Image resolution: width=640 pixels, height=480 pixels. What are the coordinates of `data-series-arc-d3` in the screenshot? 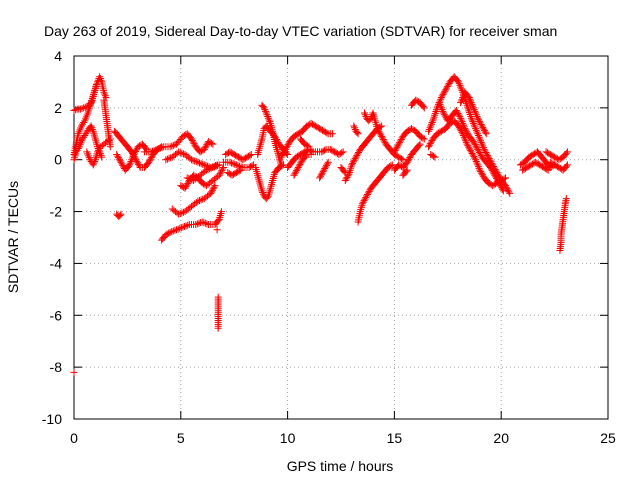 It's located at (234, 172).